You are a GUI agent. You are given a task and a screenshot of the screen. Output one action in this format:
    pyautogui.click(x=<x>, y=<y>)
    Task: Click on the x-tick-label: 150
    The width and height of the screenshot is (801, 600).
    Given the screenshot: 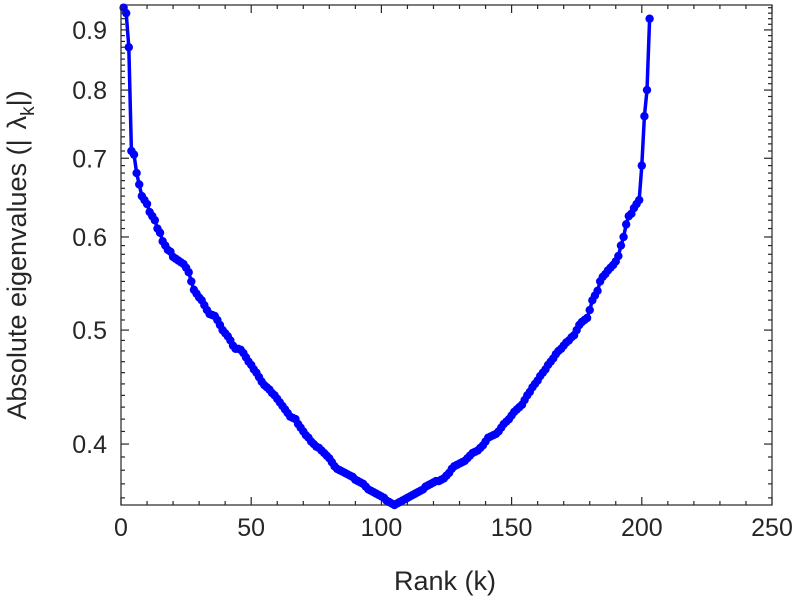 What is the action you would take?
    pyautogui.click(x=512, y=528)
    